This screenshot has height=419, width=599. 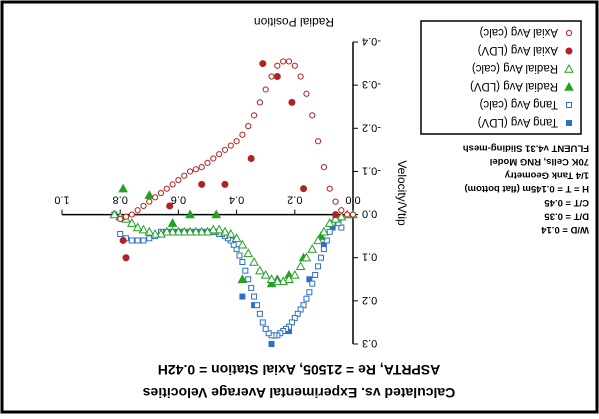 What do you see at coordinates (369, 300) in the screenshot?
I see `y-tick-label: 0.2` at bounding box center [369, 300].